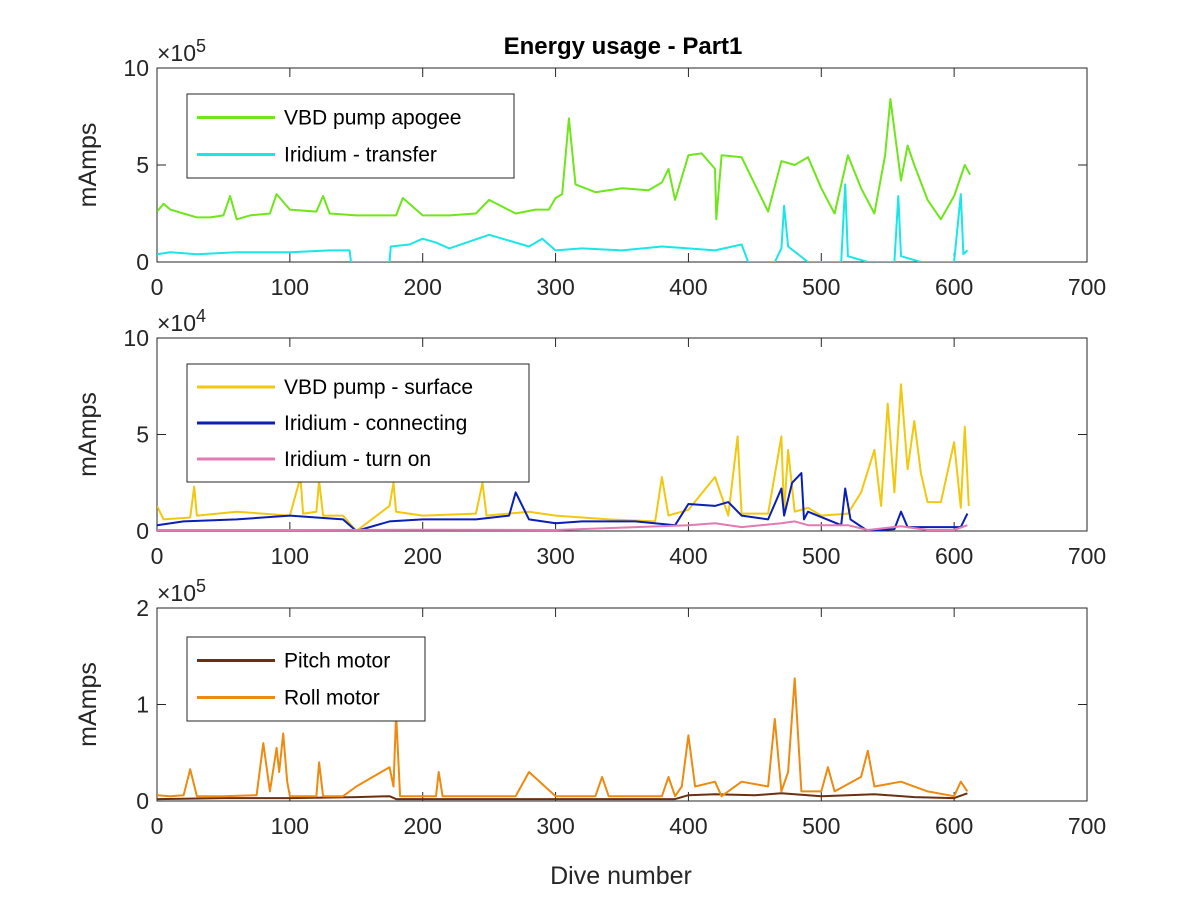  I want to click on legend-entry-label: VBD pump - surface, so click(378, 387).